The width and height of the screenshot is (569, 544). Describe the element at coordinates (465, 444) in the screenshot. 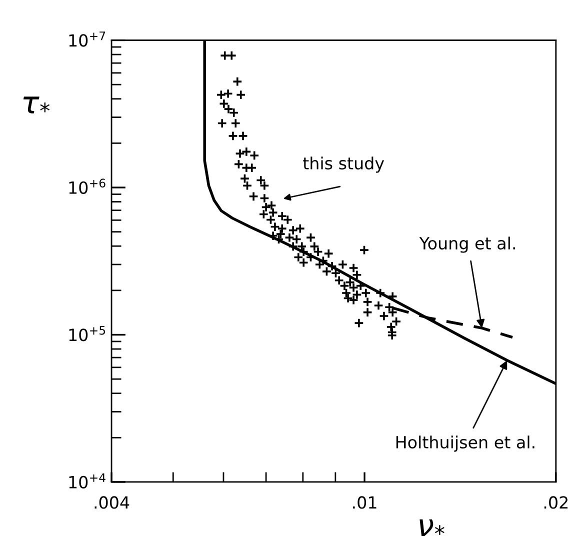

I see `annotation: Holthuijsen et al.` at that location.